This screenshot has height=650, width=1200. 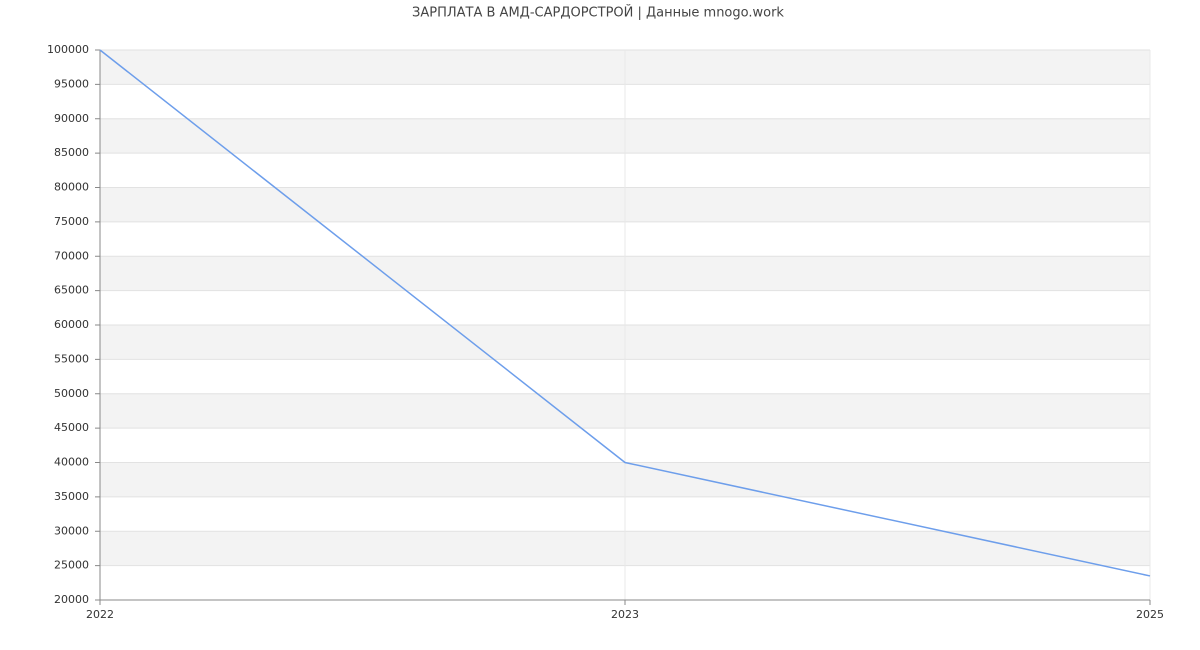 I want to click on y-tick-label: 45000, so click(x=71, y=427).